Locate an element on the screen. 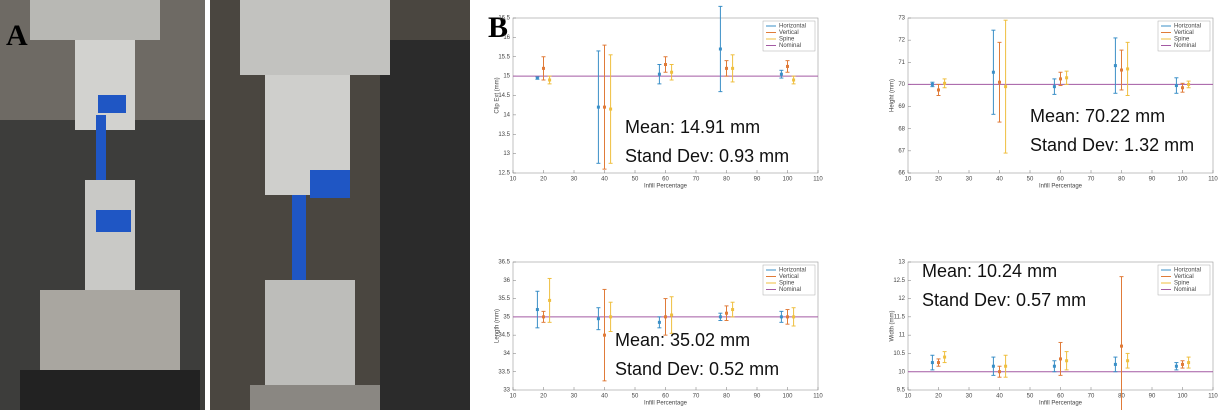 The image size is (1225, 415). y-tick-label: 12.5 is located at coordinates (504, 174).